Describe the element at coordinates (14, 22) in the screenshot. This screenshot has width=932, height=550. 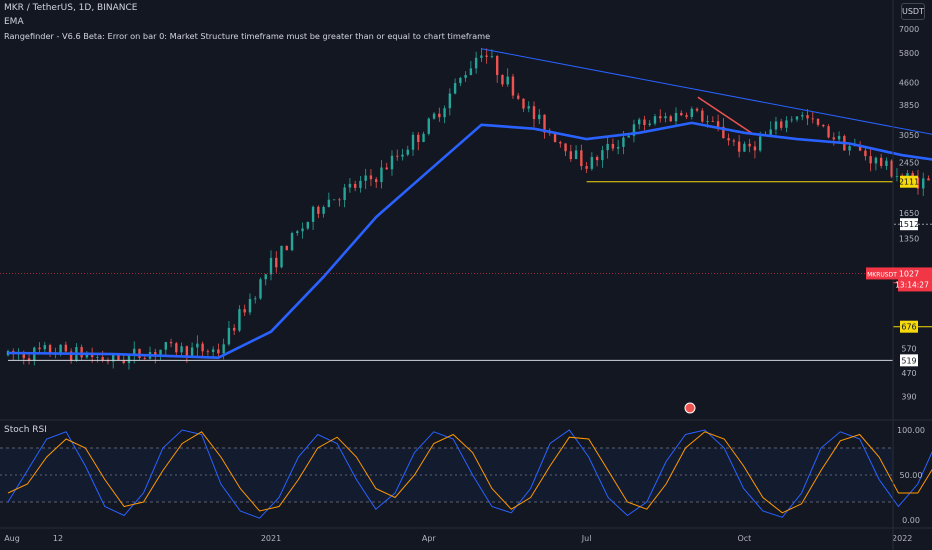
I see `ema-indicator-label: EMA` at that location.